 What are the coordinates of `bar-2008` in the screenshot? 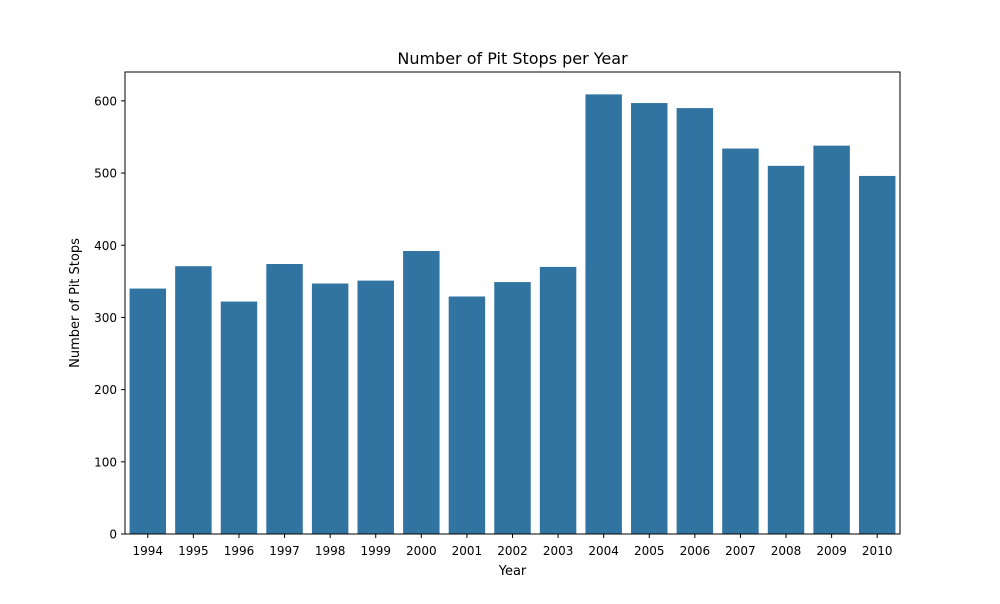 It's located at (786, 349).